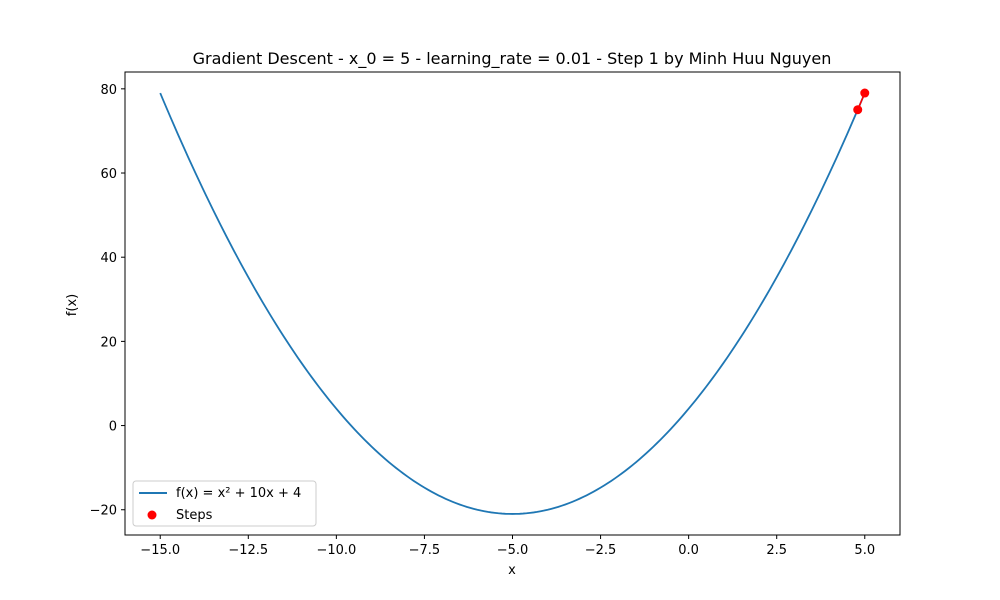 The width and height of the screenshot is (1000, 600). What do you see at coordinates (776, 550) in the screenshot?
I see `x-tick-label: 2.5` at bounding box center [776, 550].